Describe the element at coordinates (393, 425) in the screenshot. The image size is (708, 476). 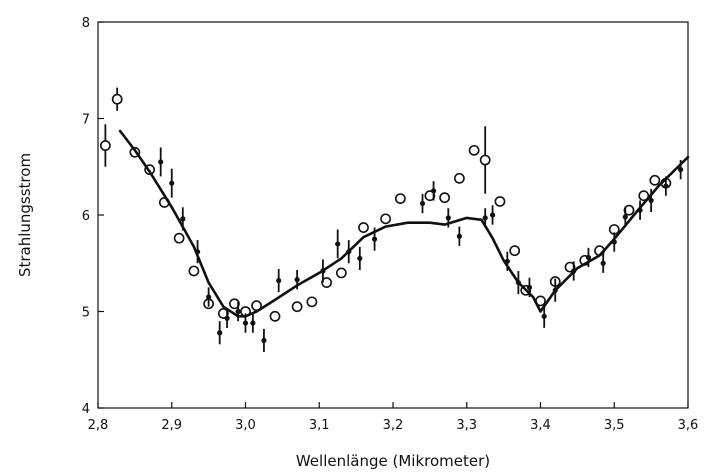
I see `x-tick-label: 3,2` at that location.